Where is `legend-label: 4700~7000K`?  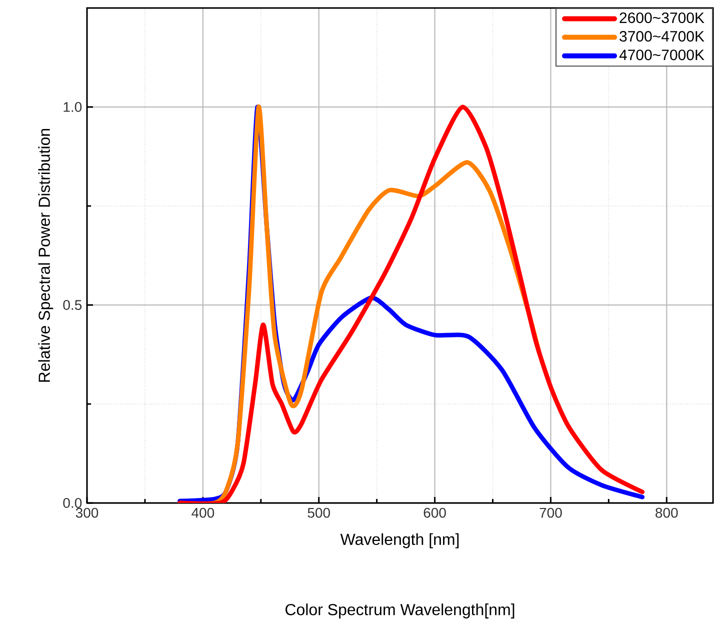 legend-label: 4700~7000K is located at coordinates (661, 55).